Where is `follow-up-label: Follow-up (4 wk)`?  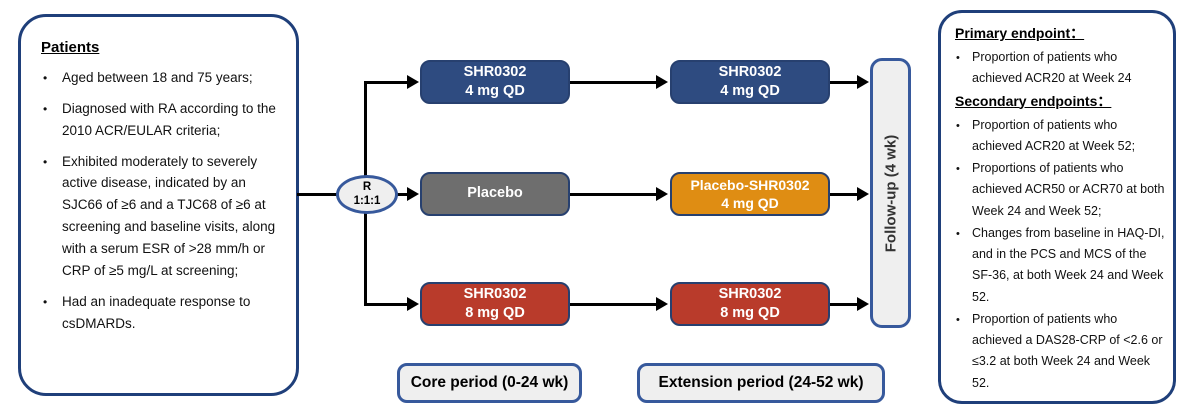
follow-up-label: Follow-up (4 wk) is located at coordinates (890, 193).